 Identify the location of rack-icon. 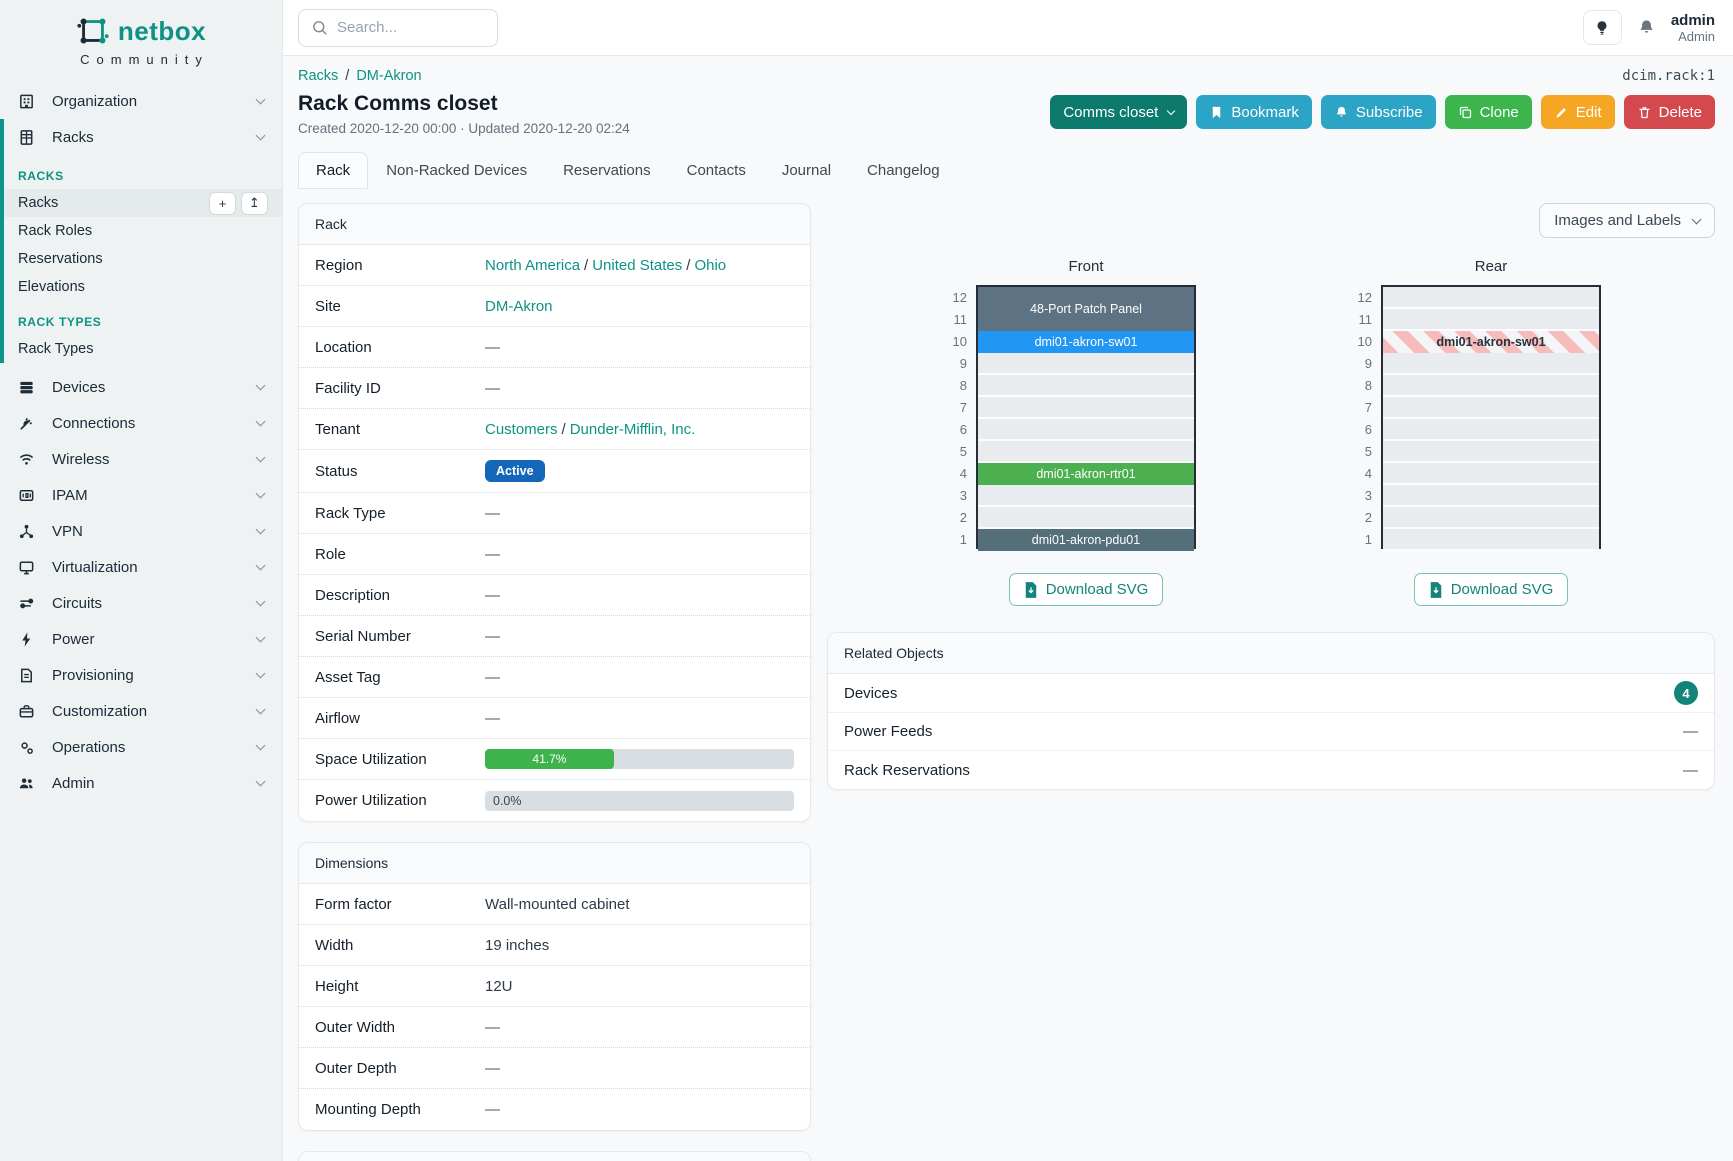
(30, 137).